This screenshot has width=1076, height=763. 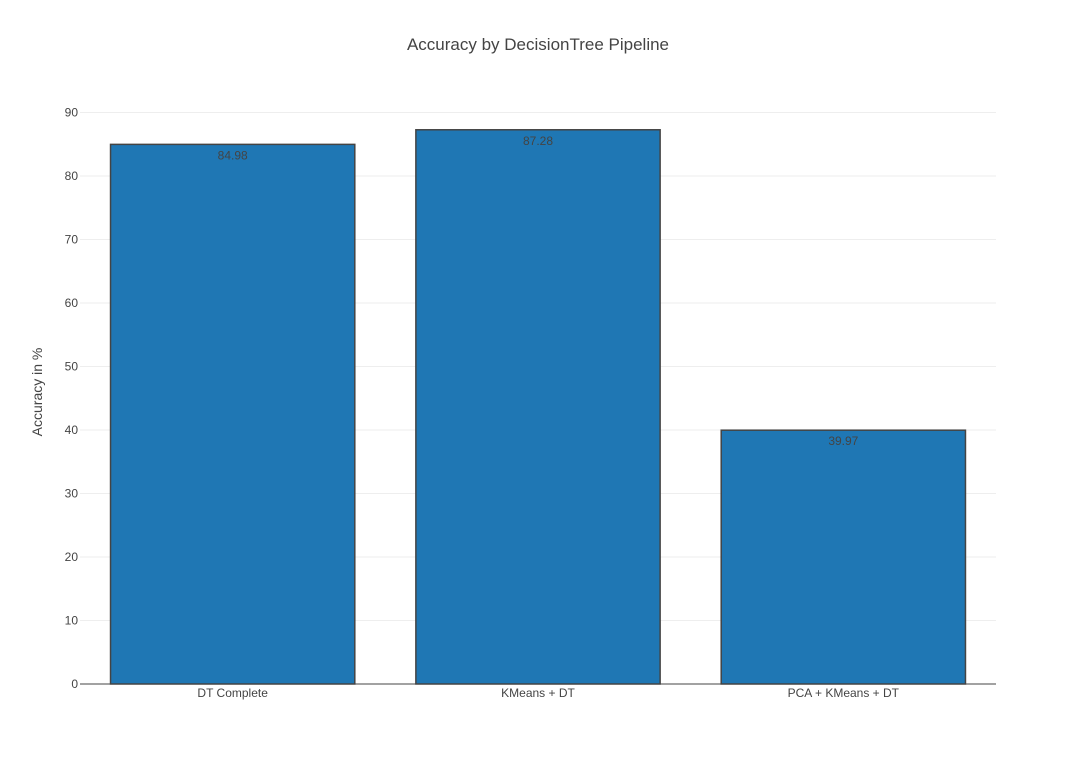 I want to click on y-tick-label: 20, so click(x=72, y=557).